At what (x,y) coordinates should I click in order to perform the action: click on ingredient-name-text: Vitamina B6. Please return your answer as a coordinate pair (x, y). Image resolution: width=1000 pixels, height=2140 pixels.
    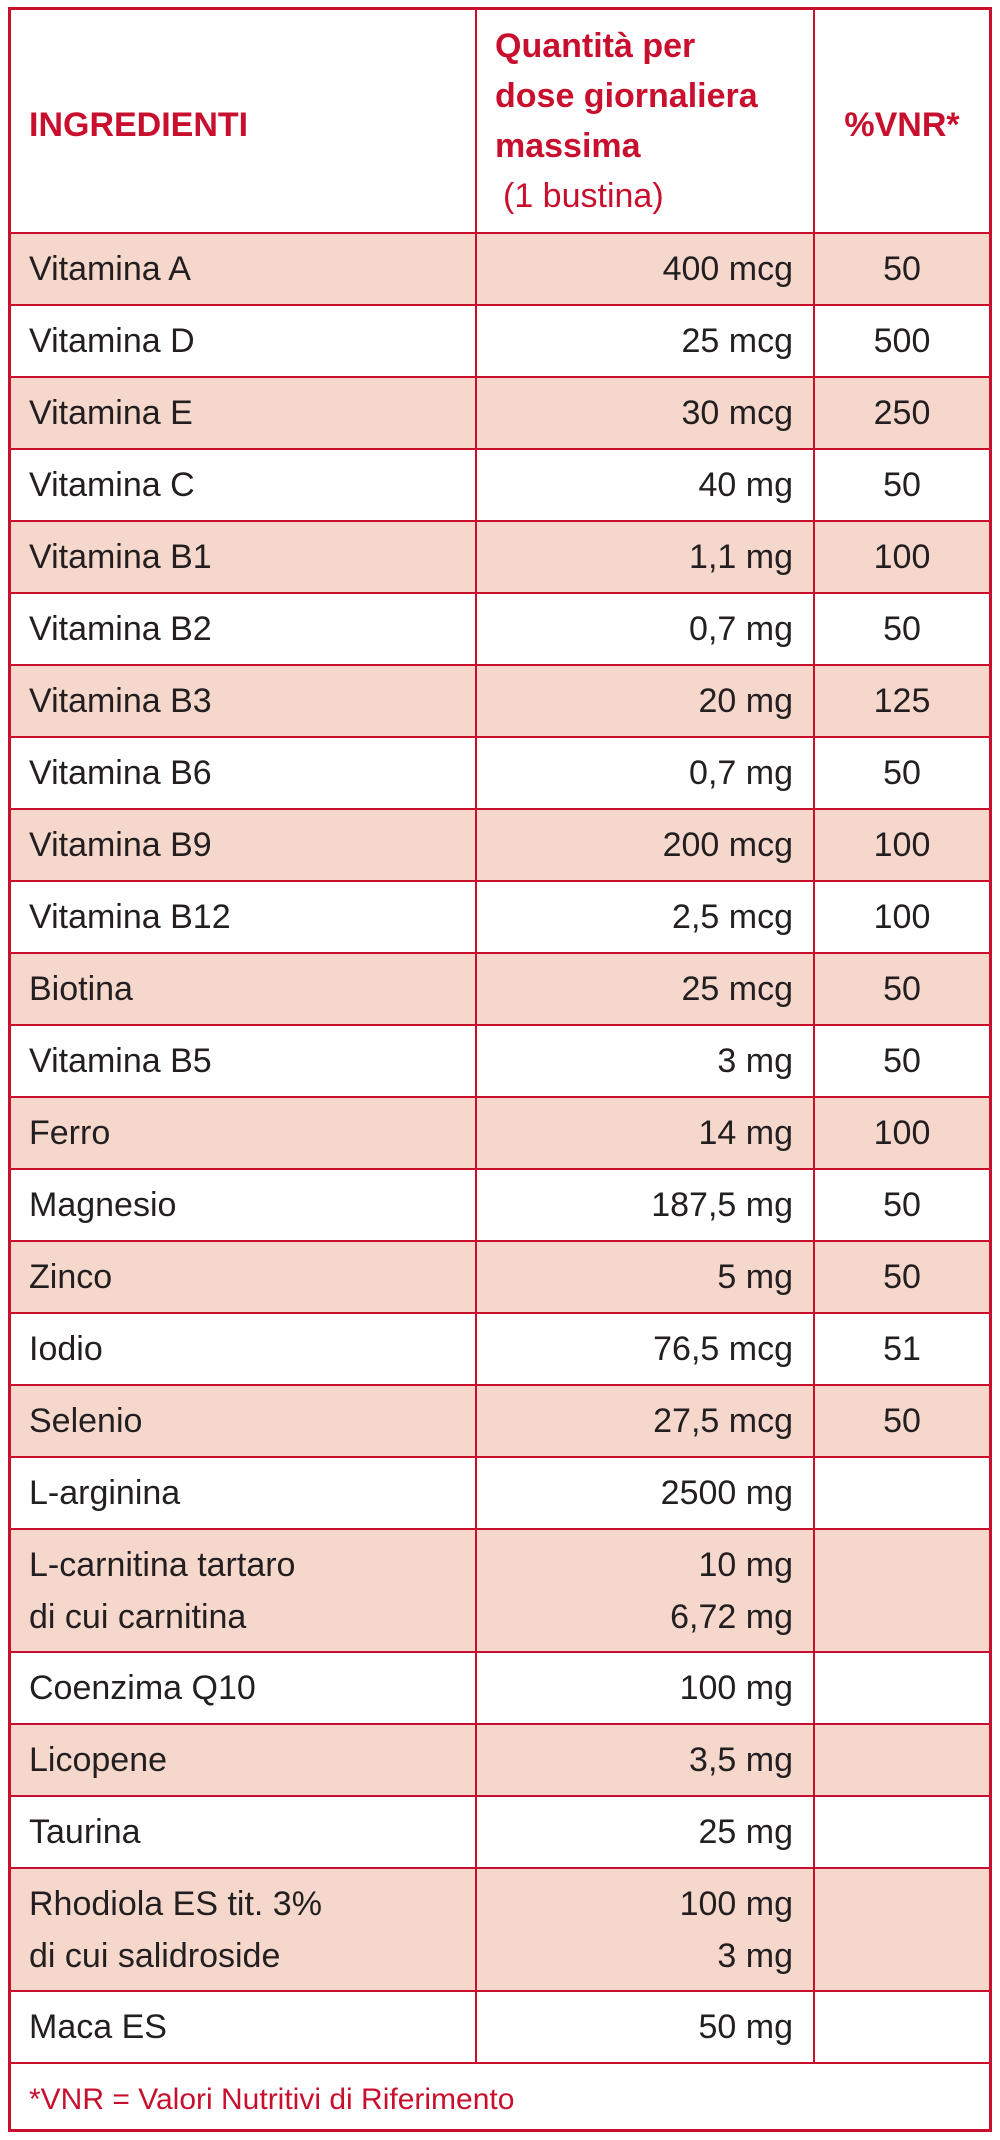
    Looking at the image, I should click on (120, 773).